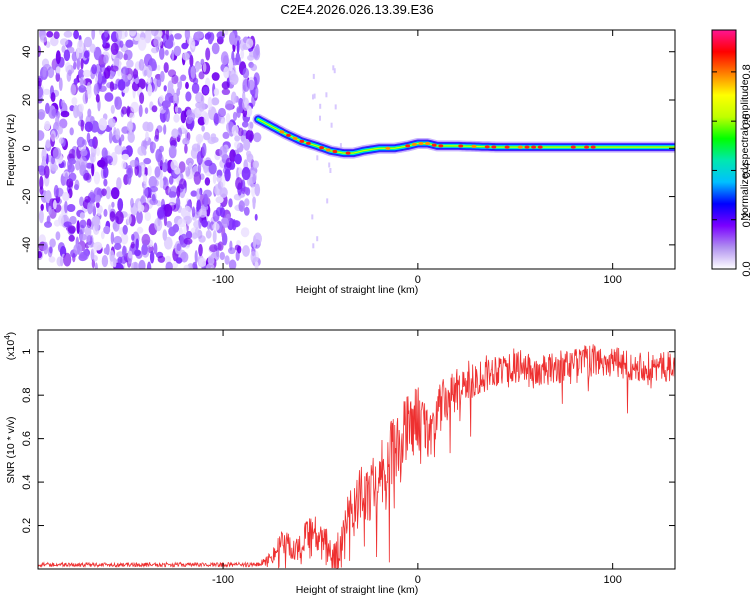 The width and height of the screenshot is (750, 600). I want to click on colorbar-label: Normalized spectral amplitude, so click(744, 149).